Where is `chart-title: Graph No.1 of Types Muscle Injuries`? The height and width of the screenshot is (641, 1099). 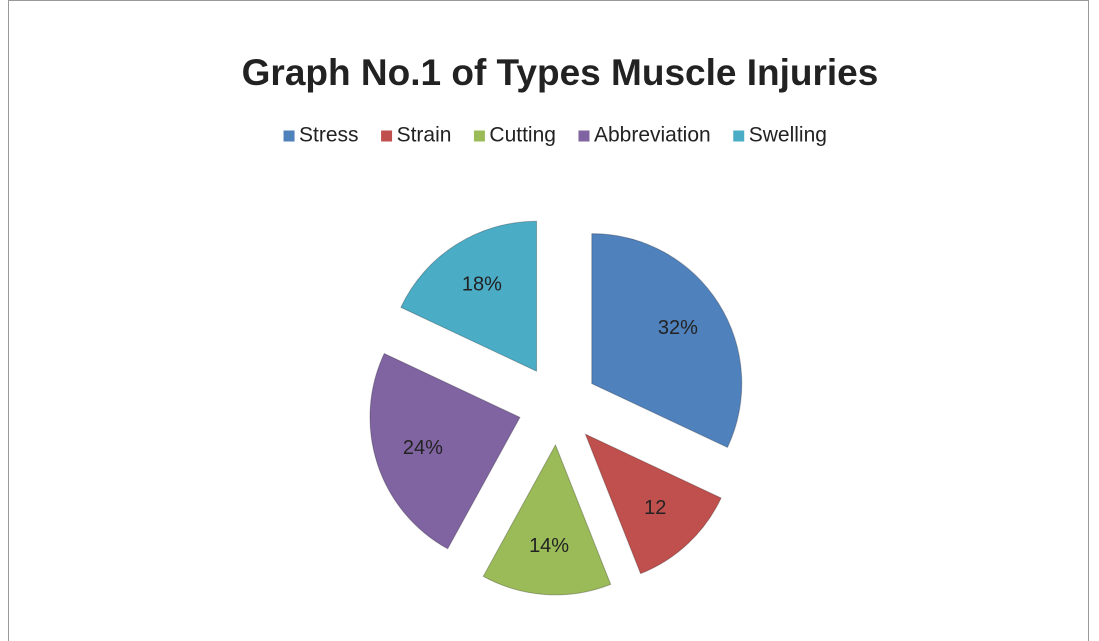
chart-title: Graph No.1 of Types Muscle Injuries is located at coordinates (560, 72).